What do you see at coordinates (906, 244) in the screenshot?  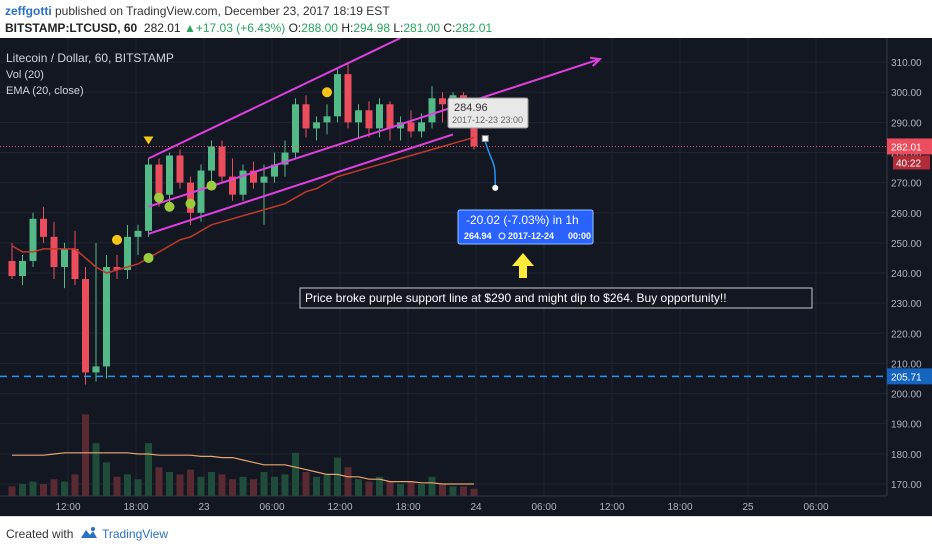 I see `price-tick-label: 250.00` at bounding box center [906, 244].